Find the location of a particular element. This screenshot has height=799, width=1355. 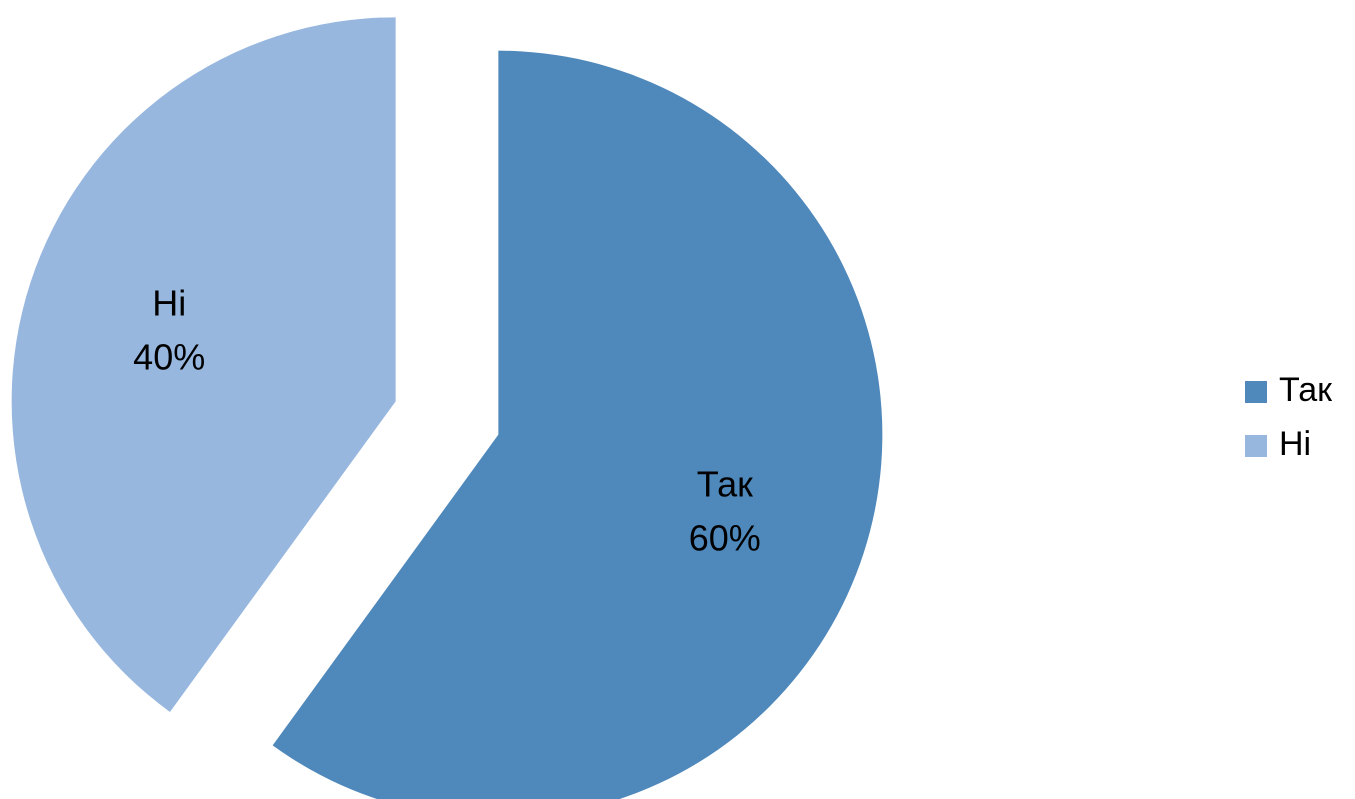

pie-data-label-2: Ні 40% is located at coordinates (169, 330).